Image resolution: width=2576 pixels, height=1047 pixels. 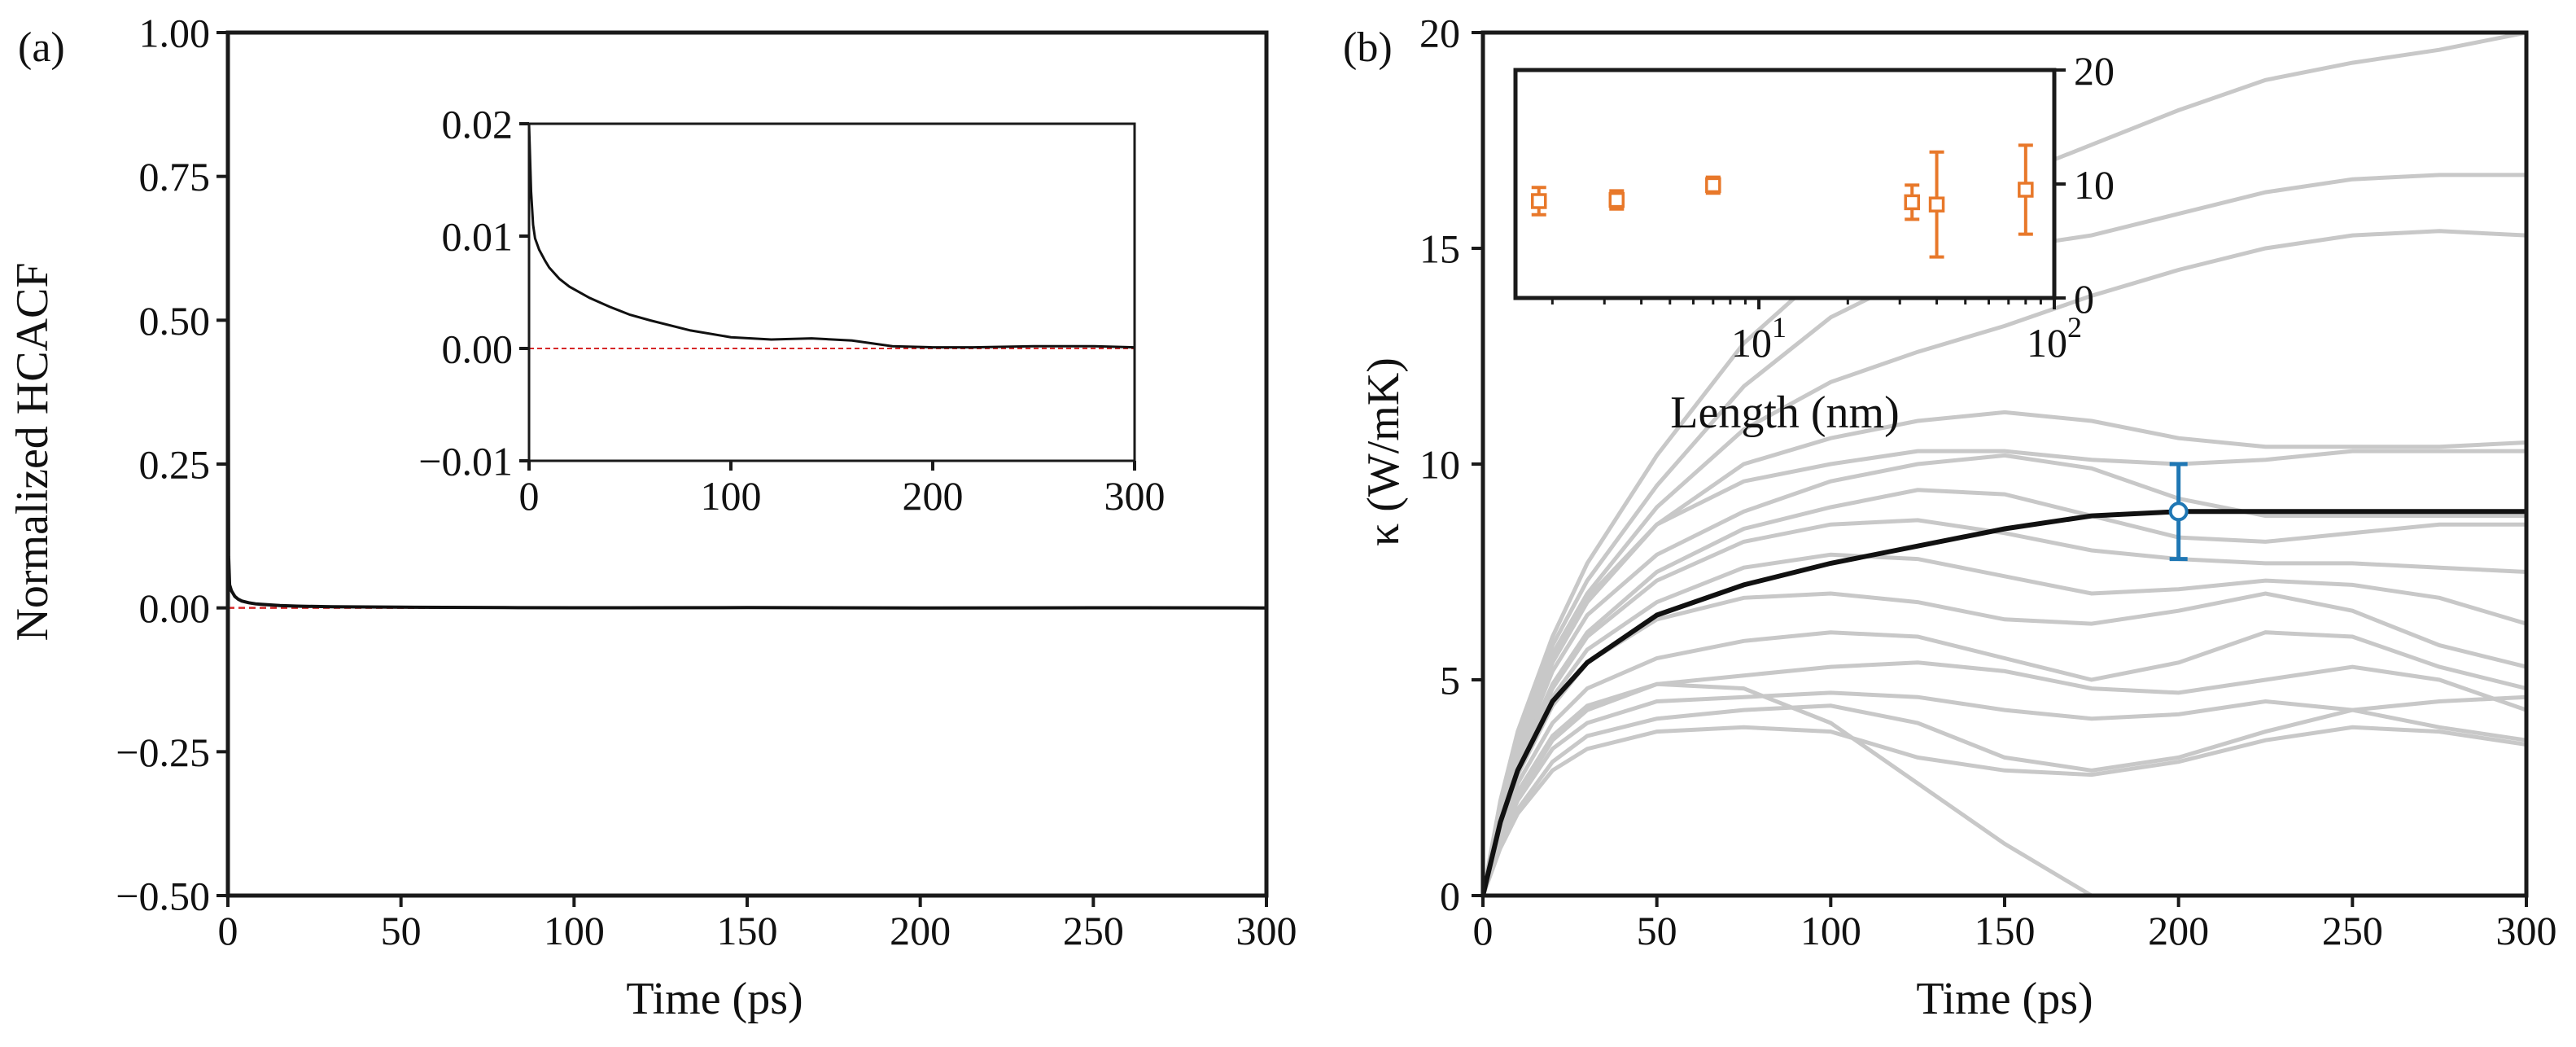 I want to click on panel-a-inset-xtick-label-0: 0, so click(x=529, y=496).